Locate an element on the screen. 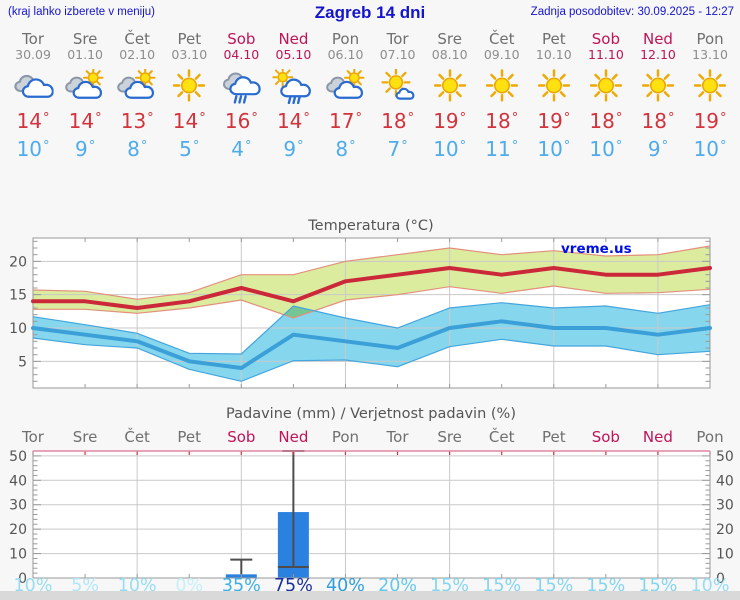  chart-day-label: Sob is located at coordinates (606, 437).